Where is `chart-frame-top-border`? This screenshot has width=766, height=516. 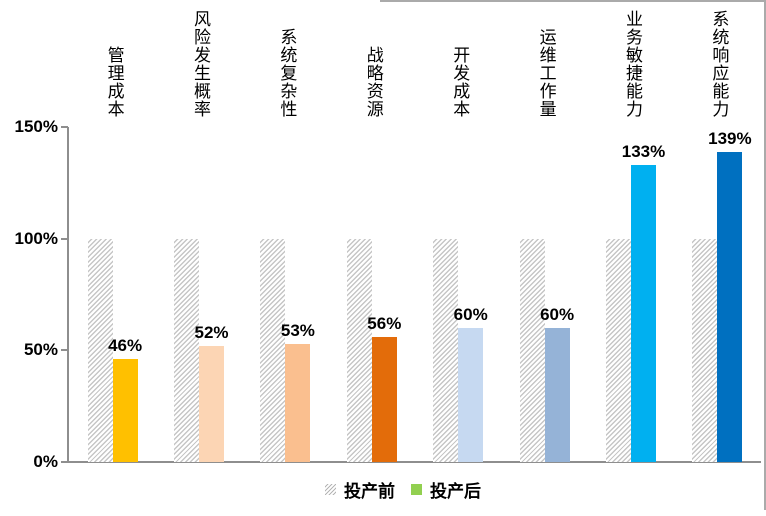
chart-frame-top-border is located at coordinates (573, 1).